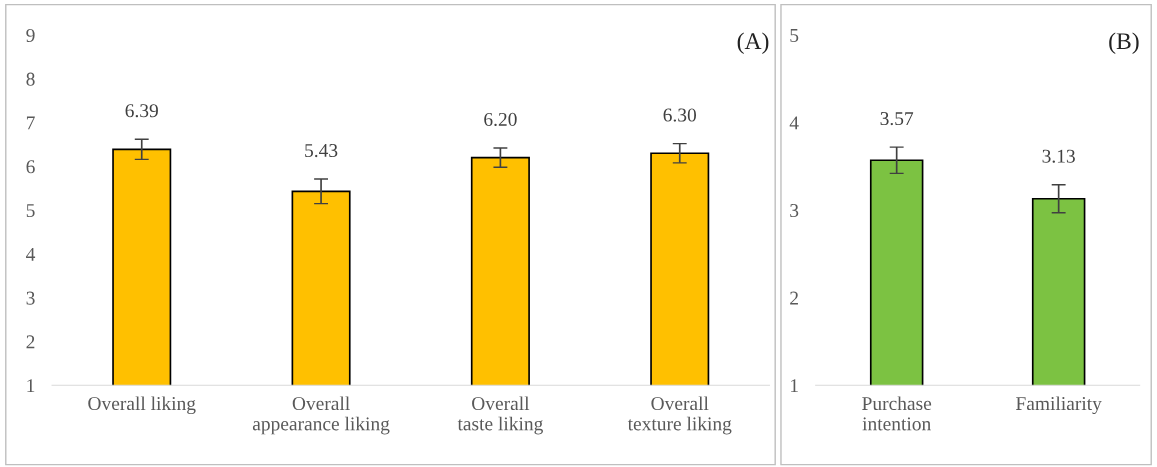 The height and width of the screenshot is (467, 1157). What do you see at coordinates (321, 415) in the screenshot?
I see `x-tick-label: Overall appearance liking` at bounding box center [321, 415].